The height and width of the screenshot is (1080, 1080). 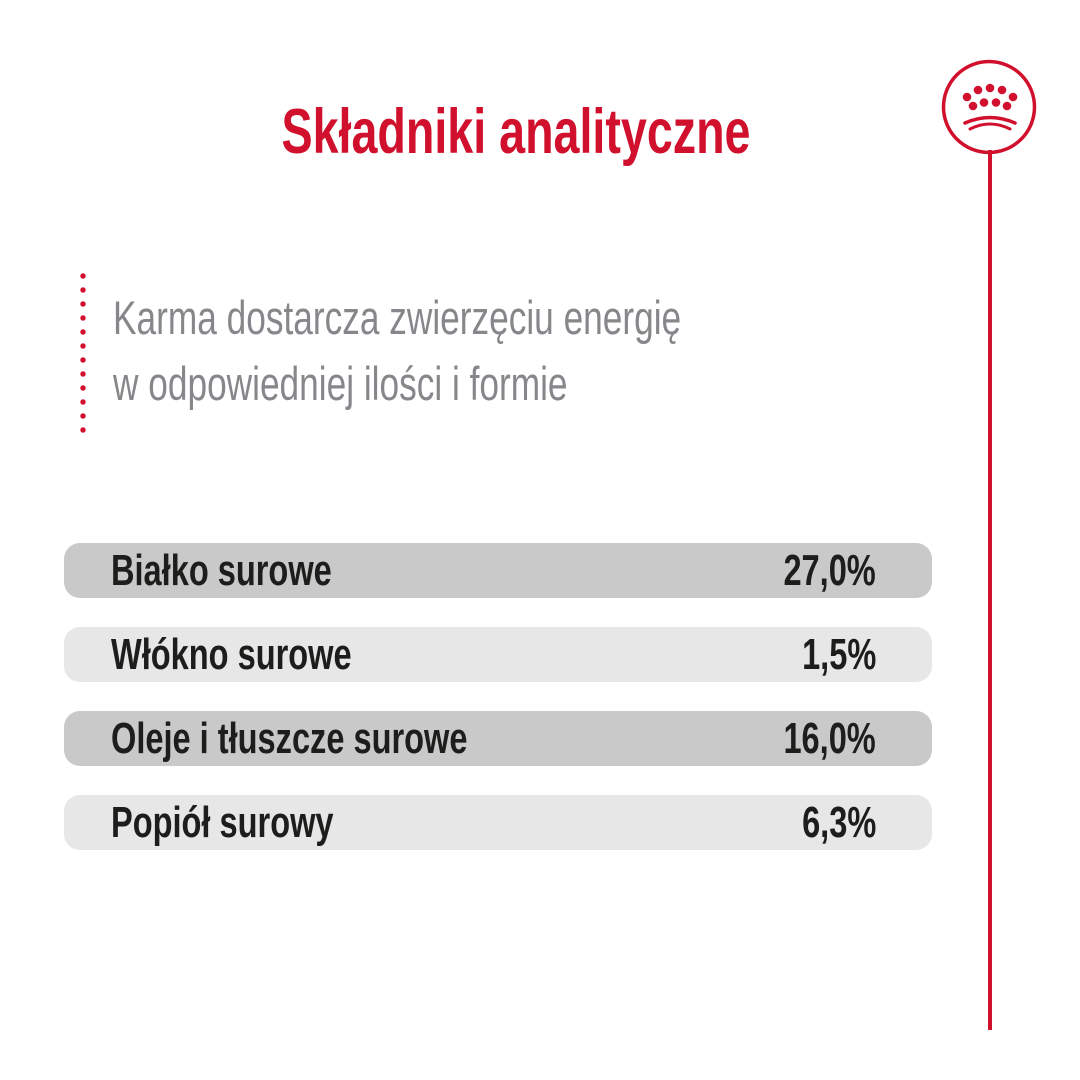 I want to click on intro-line-2: w odpowiedniej ilości i formie, so click(x=340, y=383).